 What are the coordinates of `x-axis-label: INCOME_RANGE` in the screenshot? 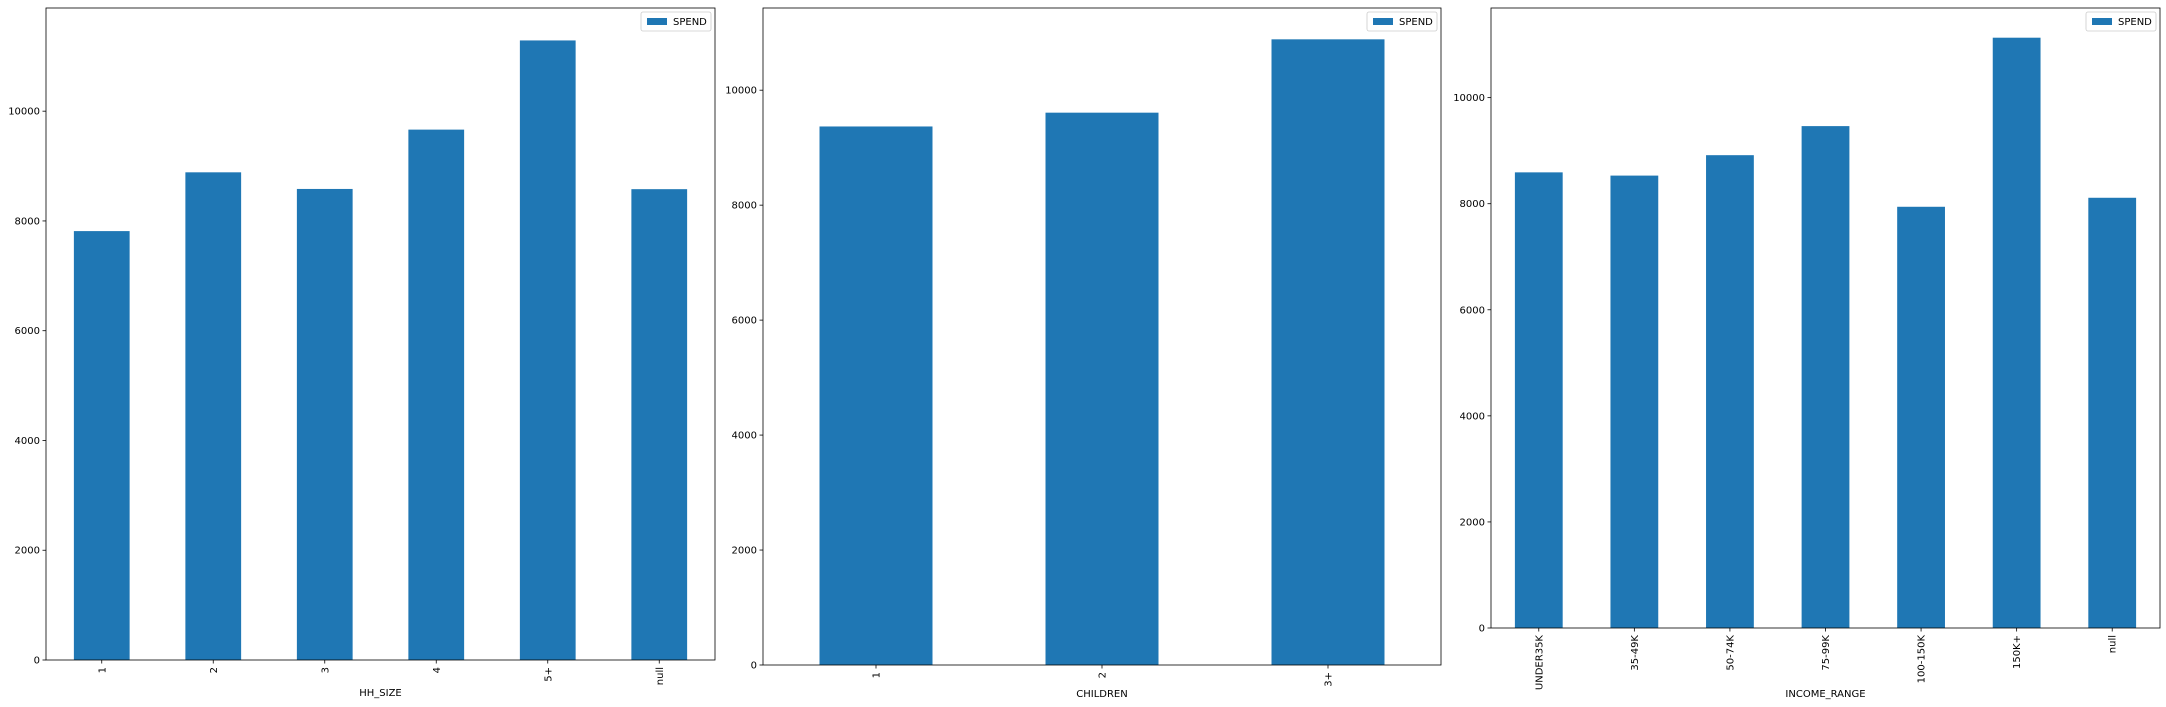 It's located at (1825, 694).